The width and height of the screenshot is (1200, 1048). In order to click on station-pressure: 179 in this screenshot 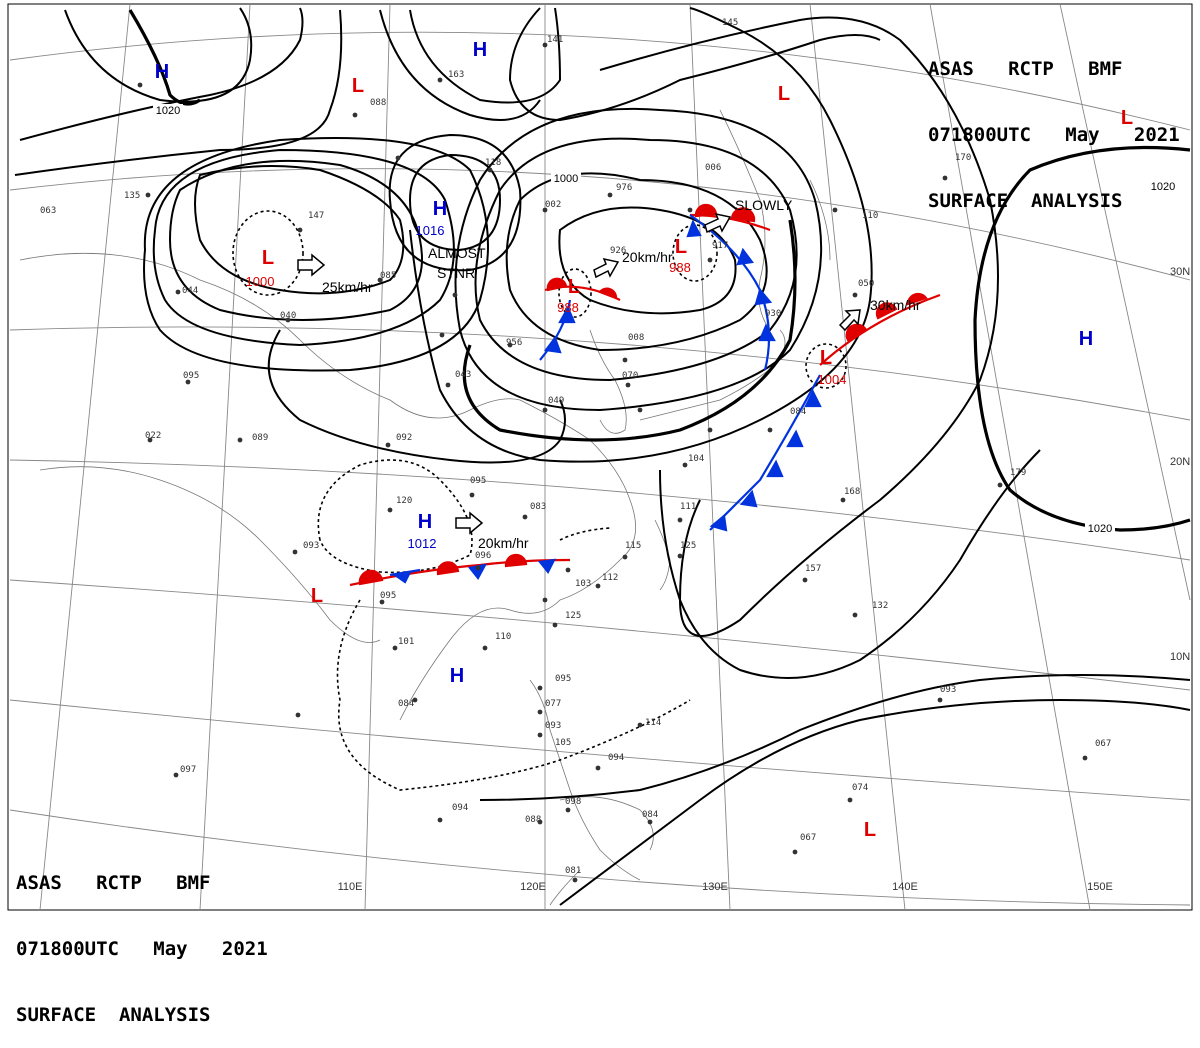, I will do `click(1018, 473)`.